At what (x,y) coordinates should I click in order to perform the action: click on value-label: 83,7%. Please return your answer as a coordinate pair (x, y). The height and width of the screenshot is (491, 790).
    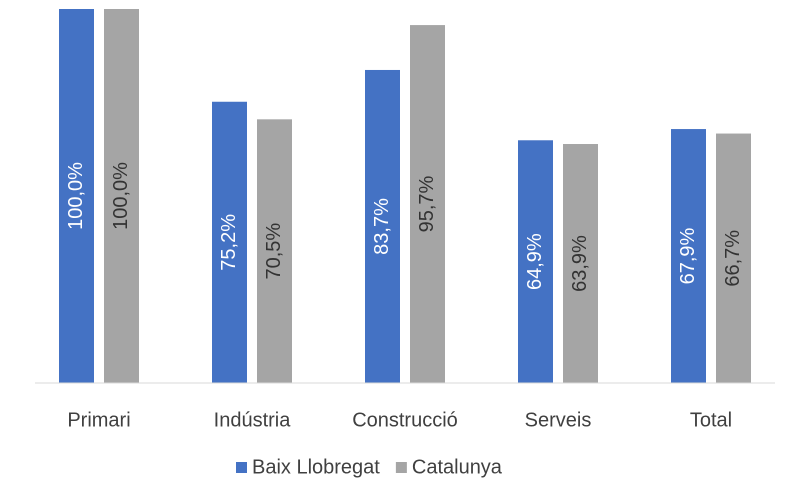
    Looking at the image, I should click on (382, 226).